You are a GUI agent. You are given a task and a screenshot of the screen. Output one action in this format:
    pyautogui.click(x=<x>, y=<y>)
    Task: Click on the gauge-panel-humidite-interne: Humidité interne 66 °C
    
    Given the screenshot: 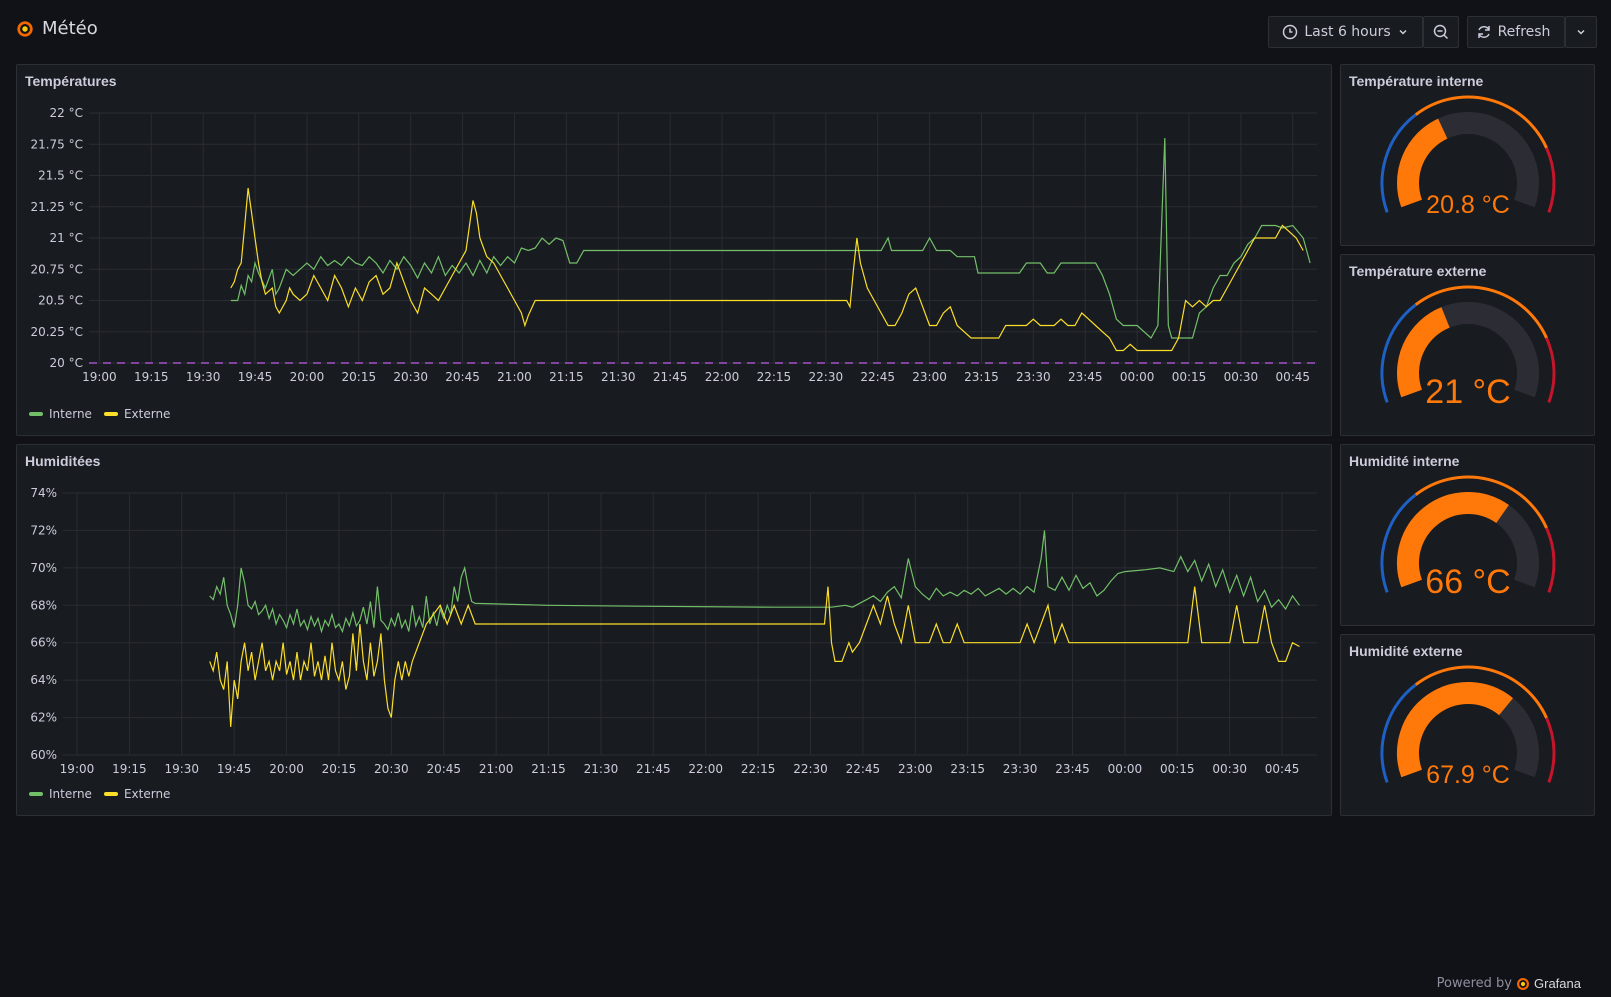 What is the action you would take?
    pyautogui.click(x=1467, y=535)
    